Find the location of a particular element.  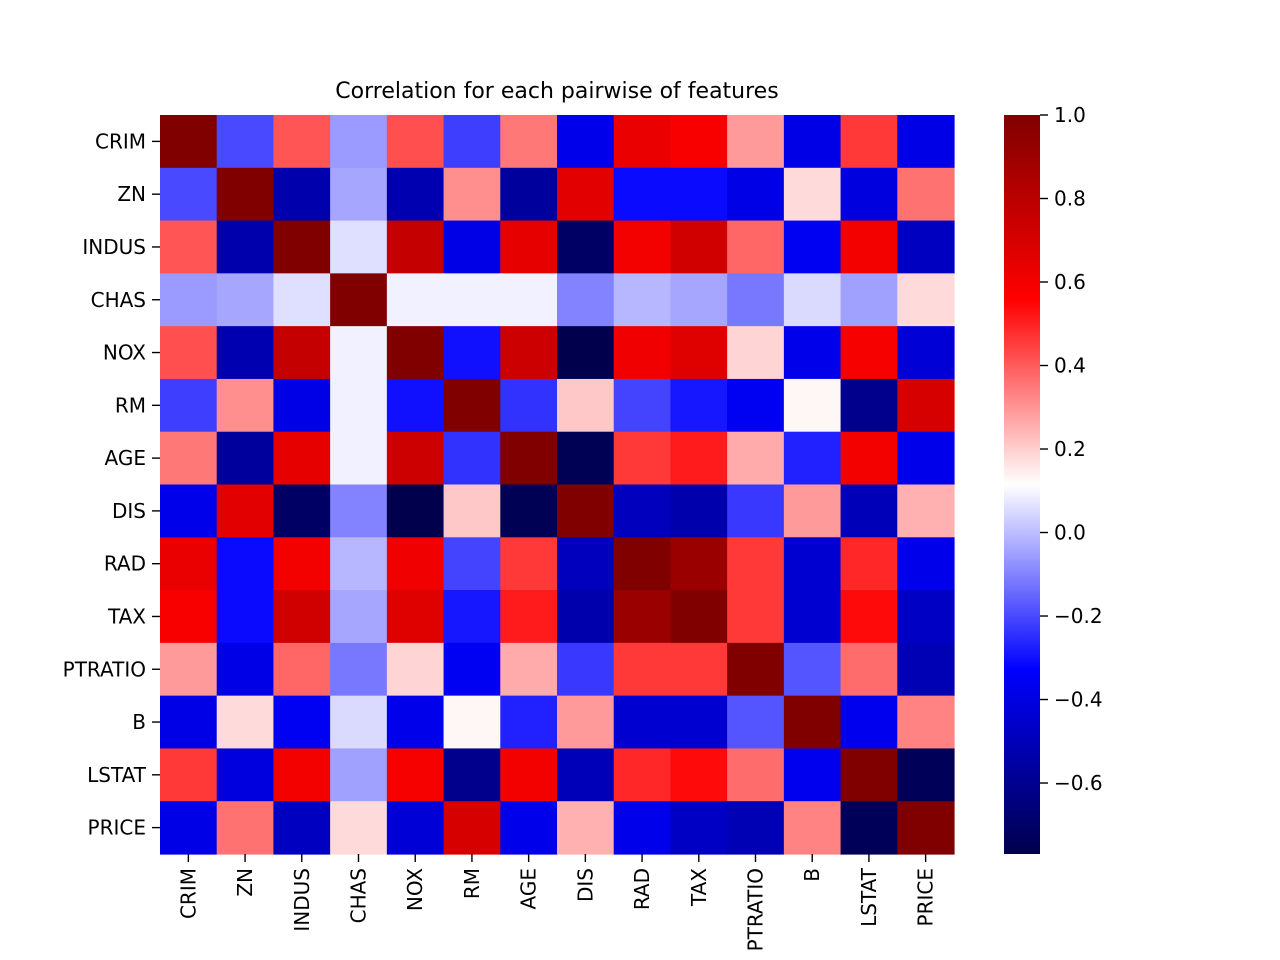

heatmap-cell-b-rad is located at coordinates (642, 722).